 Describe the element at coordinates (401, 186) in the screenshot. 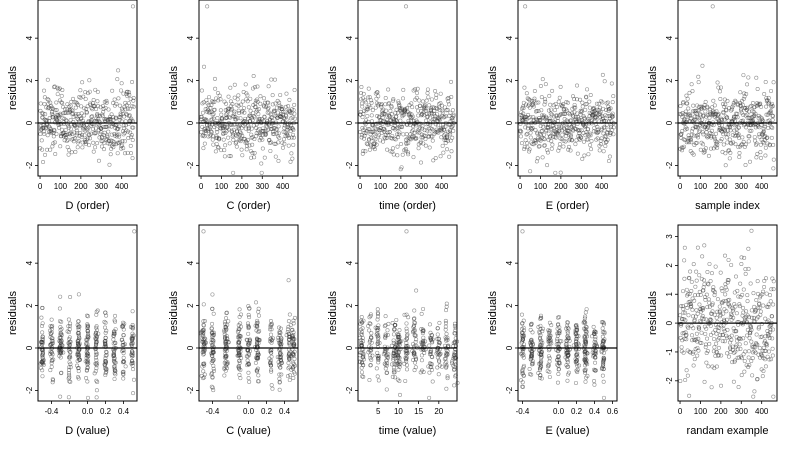

I see `x-tick-label: 200` at that location.